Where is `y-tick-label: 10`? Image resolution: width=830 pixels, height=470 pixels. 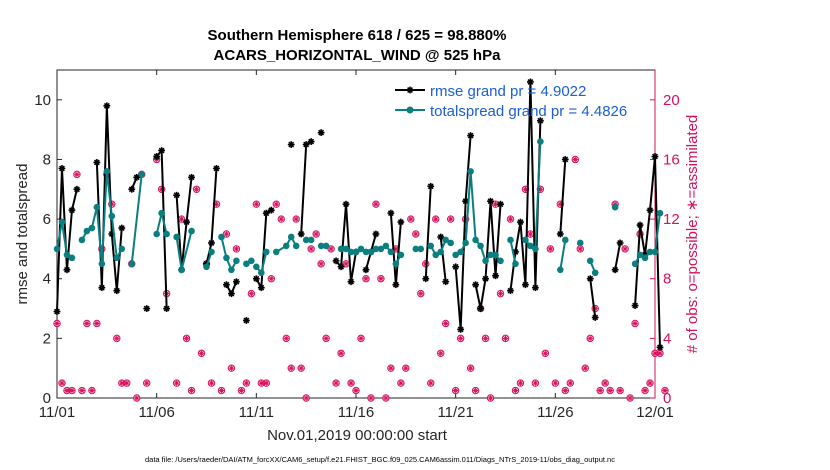
y-tick-label: 10 is located at coordinates (42, 100).